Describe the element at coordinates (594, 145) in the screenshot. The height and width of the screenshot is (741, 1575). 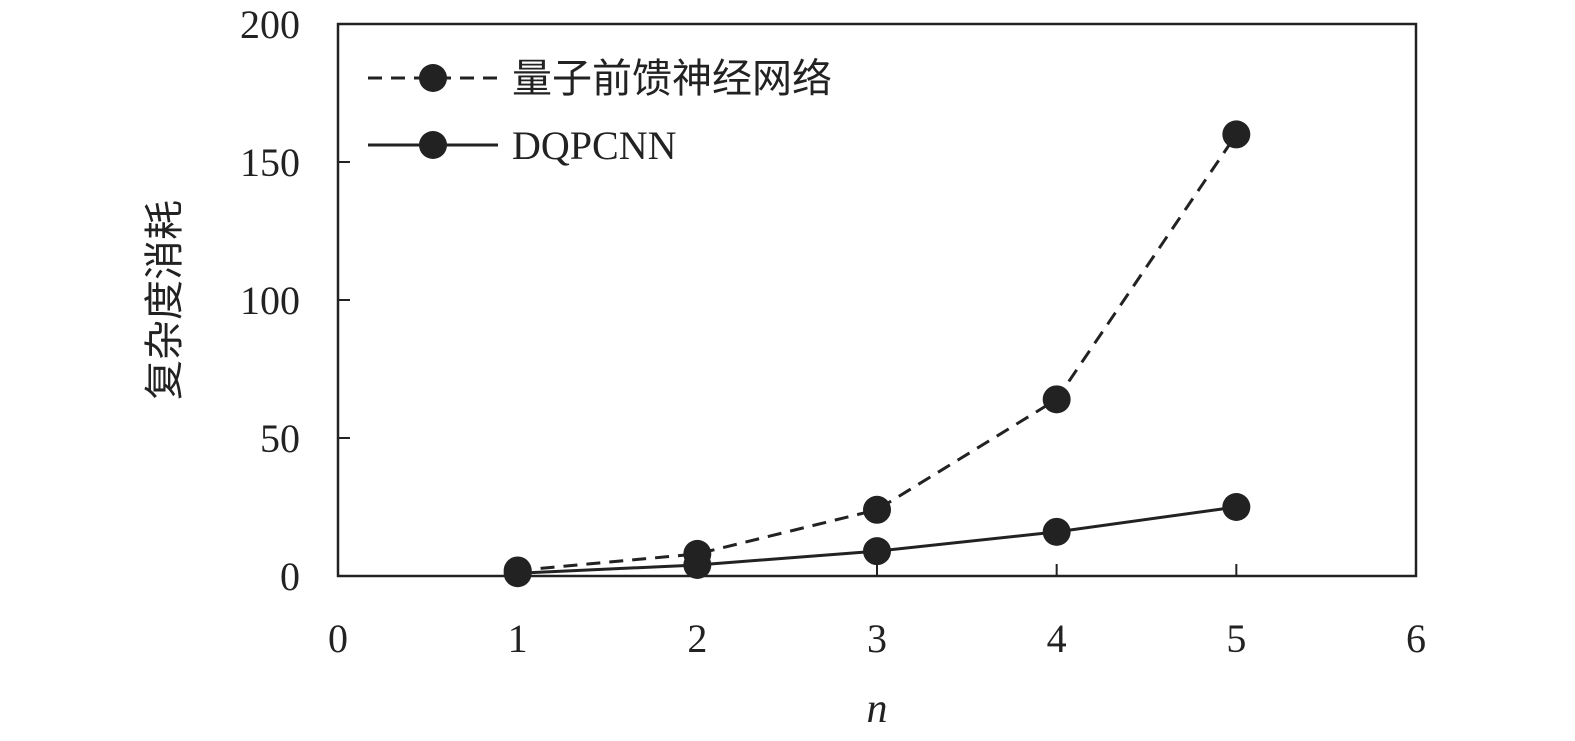
I see `legend-label-1: DQPCNN` at that location.